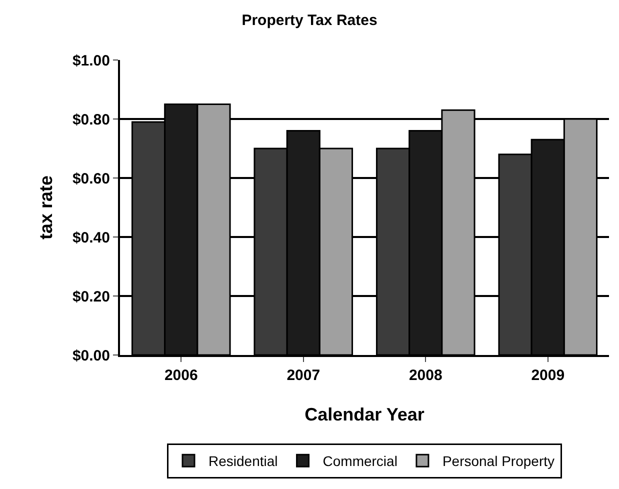 The width and height of the screenshot is (619, 489). What do you see at coordinates (310, 21) in the screenshot?
I see `chart-title: Property Tax Rates` at bounding box center [310, 21].